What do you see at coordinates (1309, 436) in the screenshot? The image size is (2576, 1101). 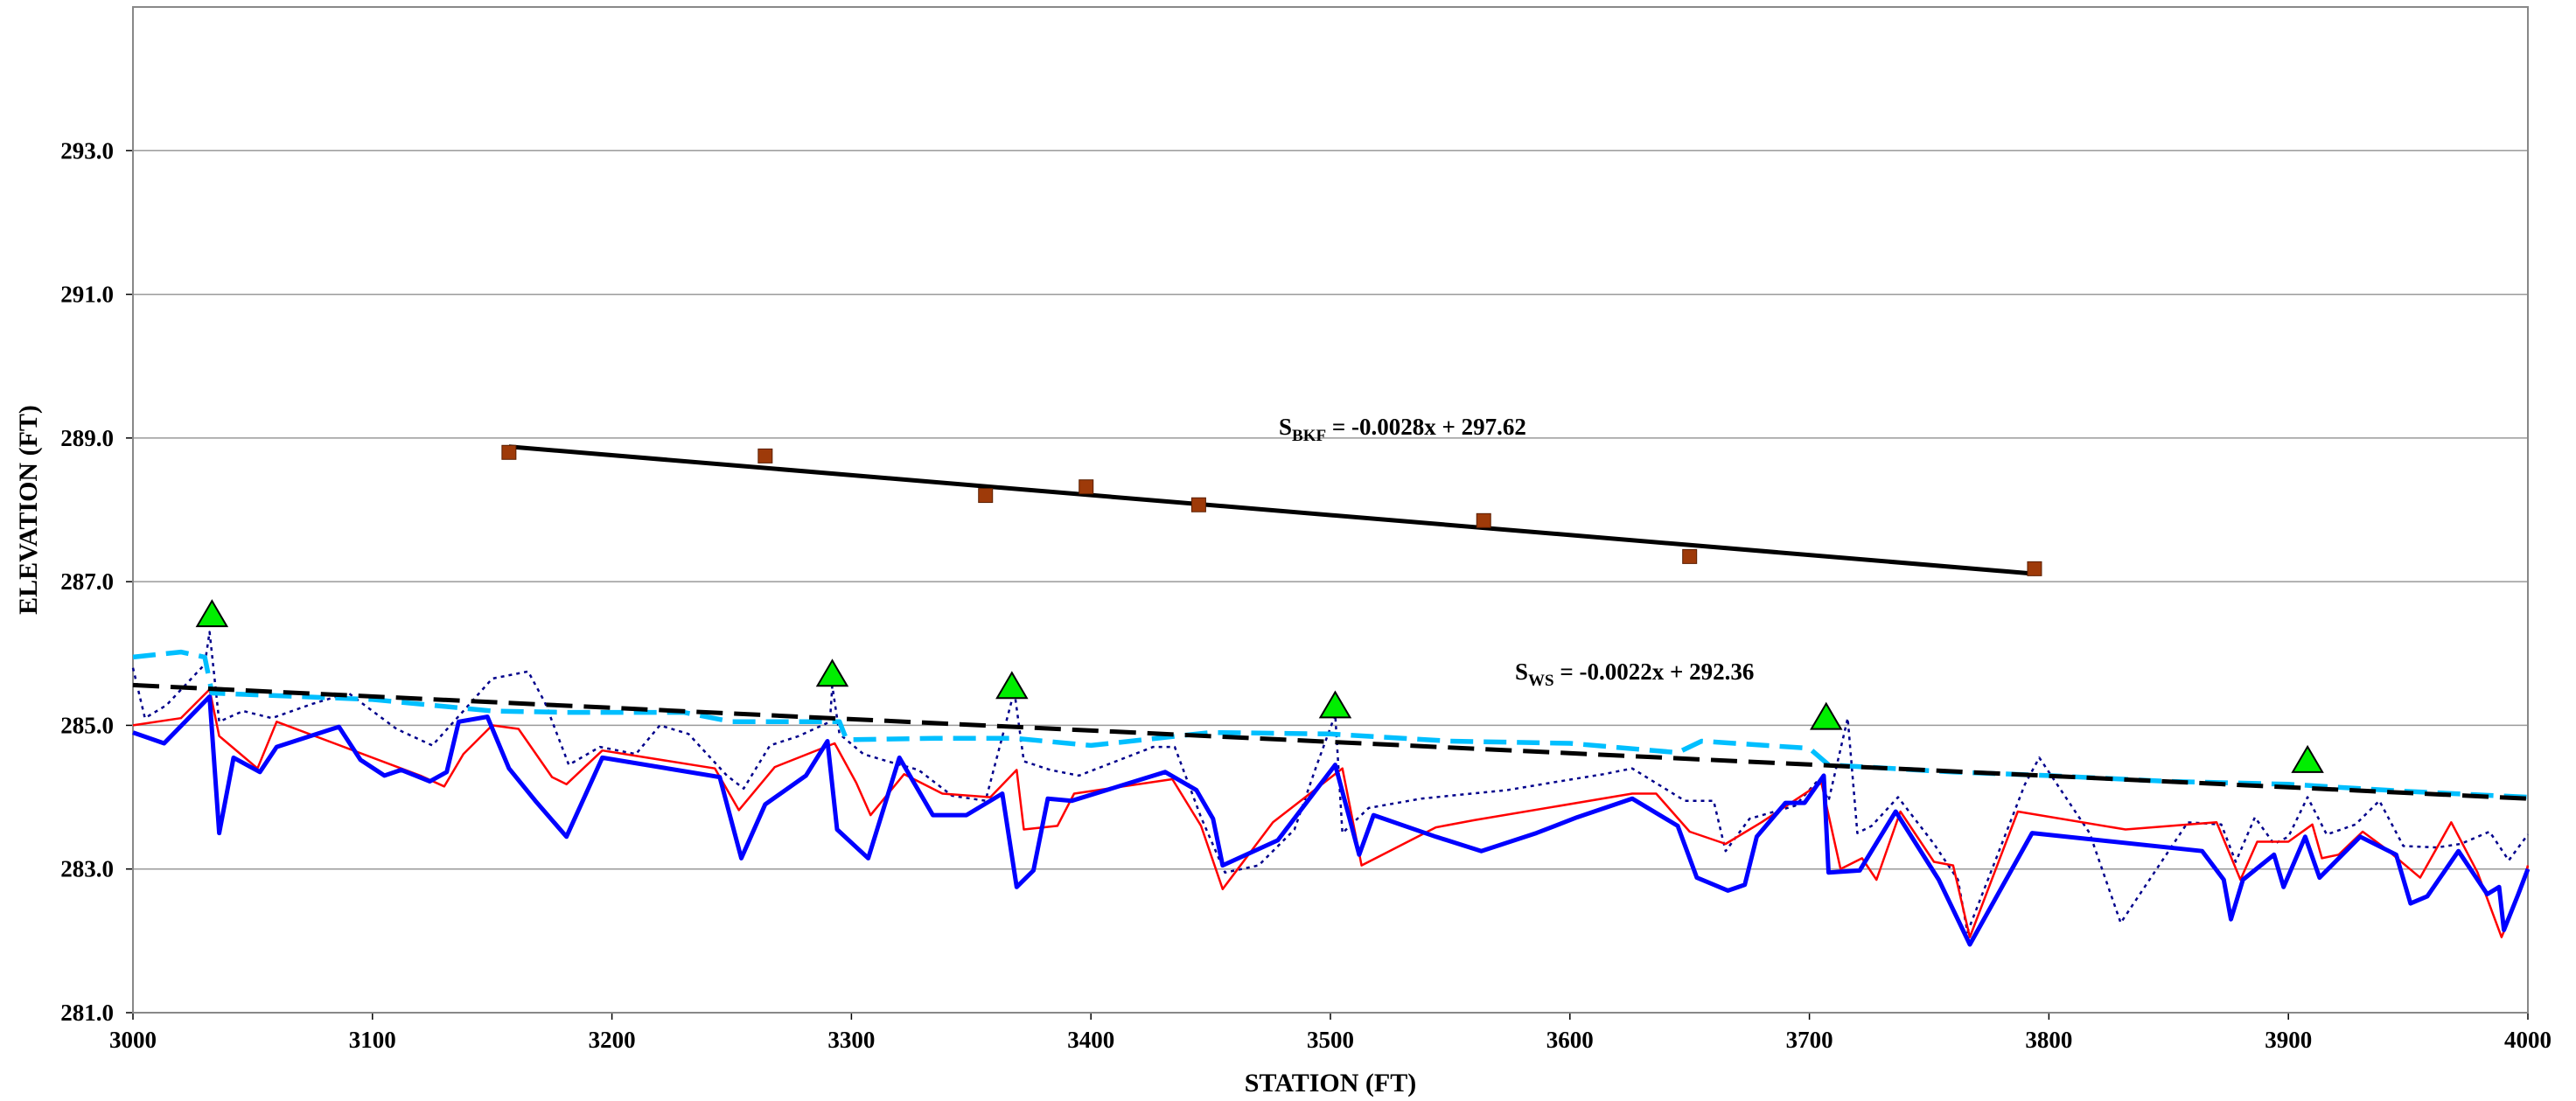 I see `bankfull-eqn-subscript: BKF` at bounding box center [1309, 436].